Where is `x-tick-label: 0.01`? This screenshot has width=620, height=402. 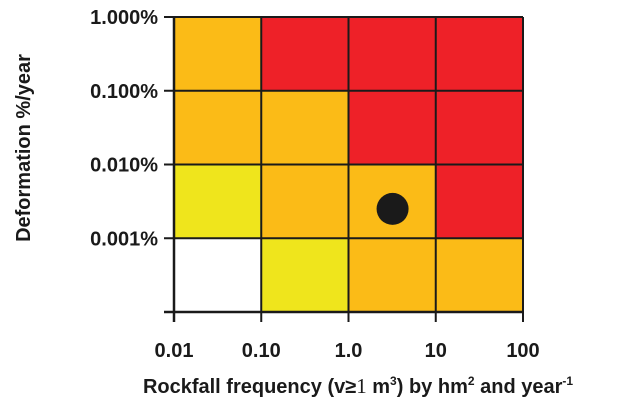 x-tick-label: 0.01 is located at coordinates (174, 351).